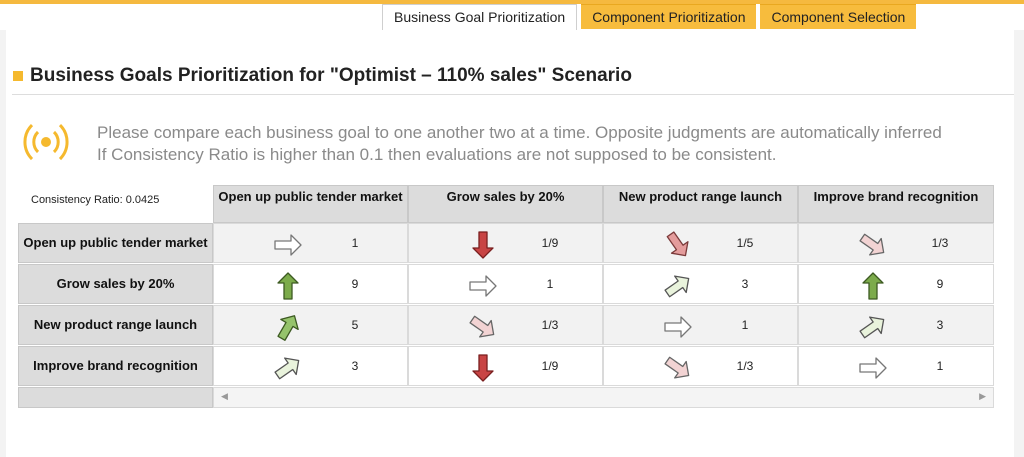 The height and width of the screenshot is (457, 1024). I want to click on row-header: New product range launch, so click(115, 325).